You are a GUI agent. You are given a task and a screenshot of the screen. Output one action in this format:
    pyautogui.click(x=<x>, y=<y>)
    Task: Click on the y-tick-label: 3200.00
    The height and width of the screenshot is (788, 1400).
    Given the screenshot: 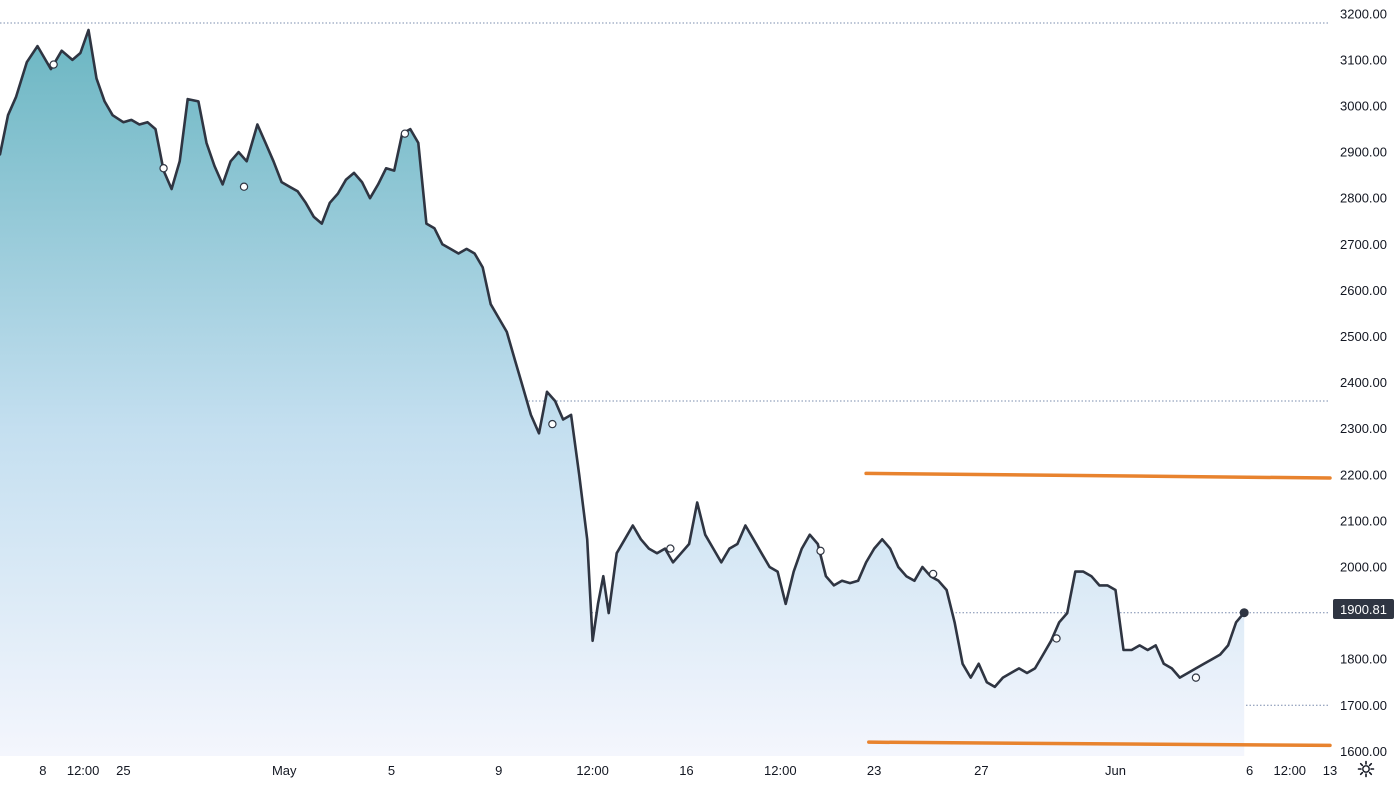 What is the action you would take?
    pyautogui.click(x=1363, y=13)
    